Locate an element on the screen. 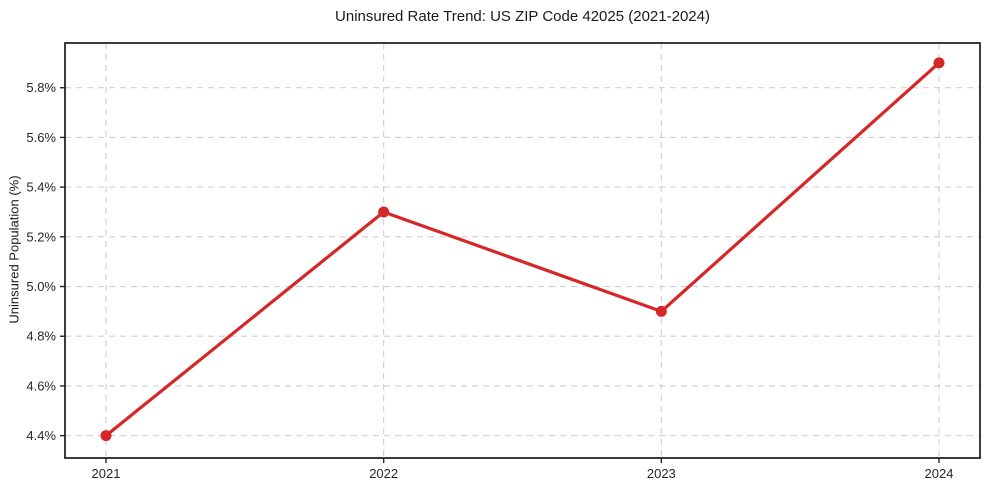  y-tick-label: 5.6% is located at coordinates (41, 137).